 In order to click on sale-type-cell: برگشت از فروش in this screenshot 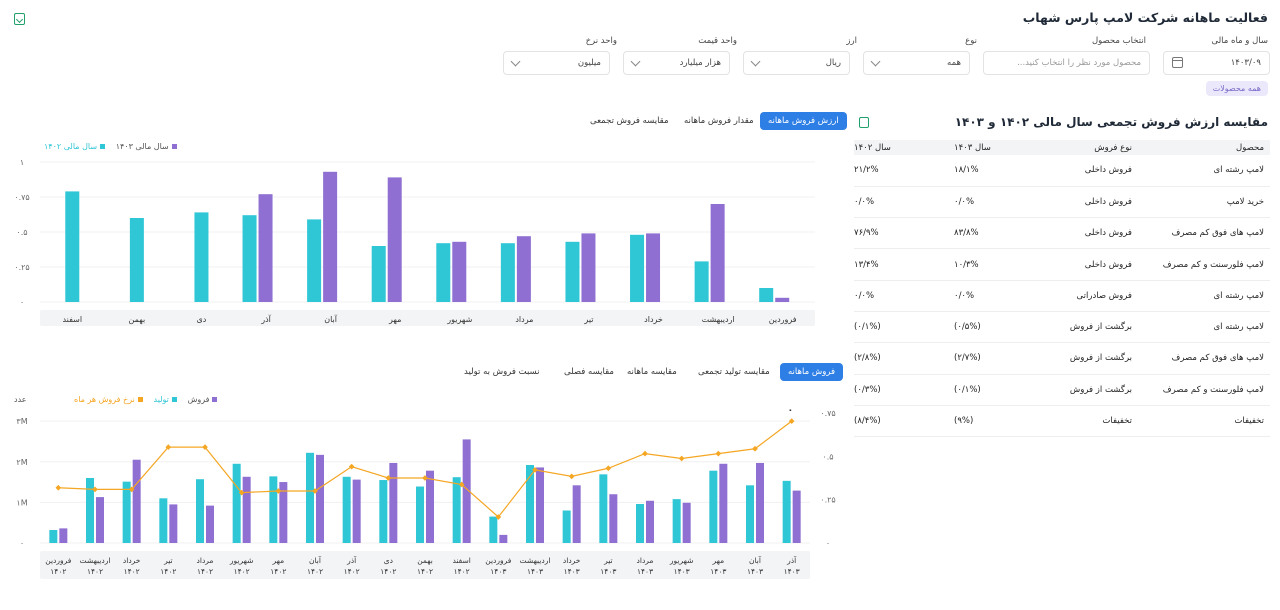, I will do `click(1079, 390)`.